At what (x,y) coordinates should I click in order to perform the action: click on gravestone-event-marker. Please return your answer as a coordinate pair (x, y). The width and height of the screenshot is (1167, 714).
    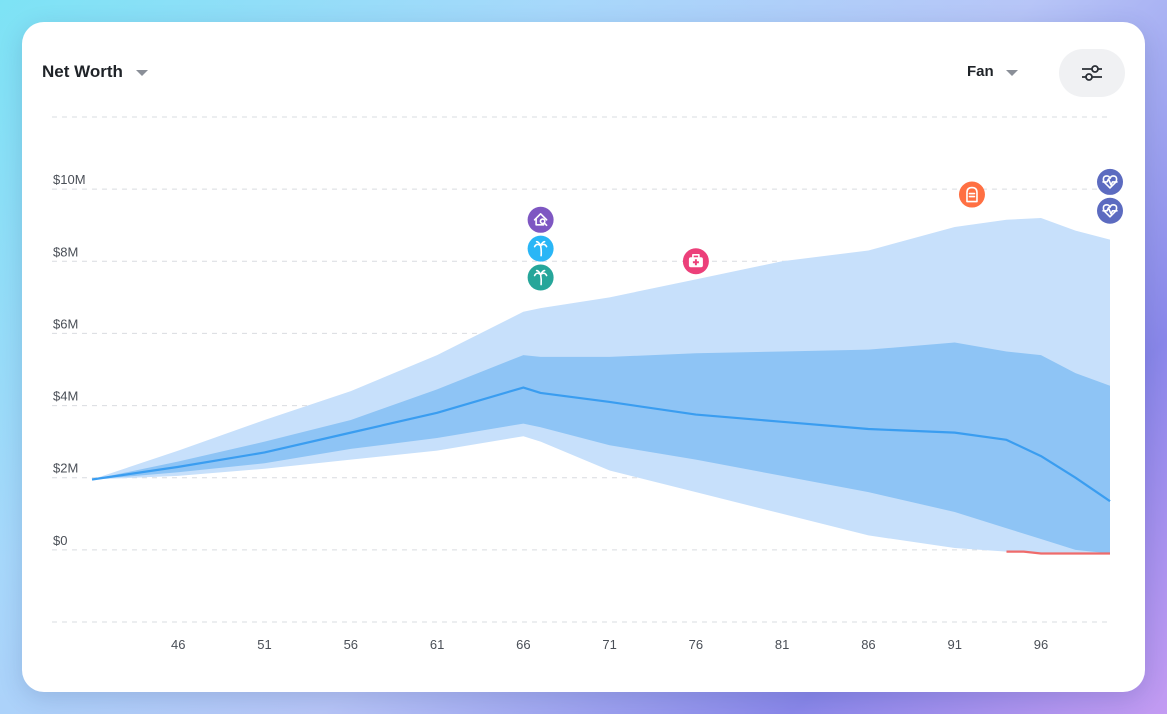
    Looking at the image, I should click on (971, 194).